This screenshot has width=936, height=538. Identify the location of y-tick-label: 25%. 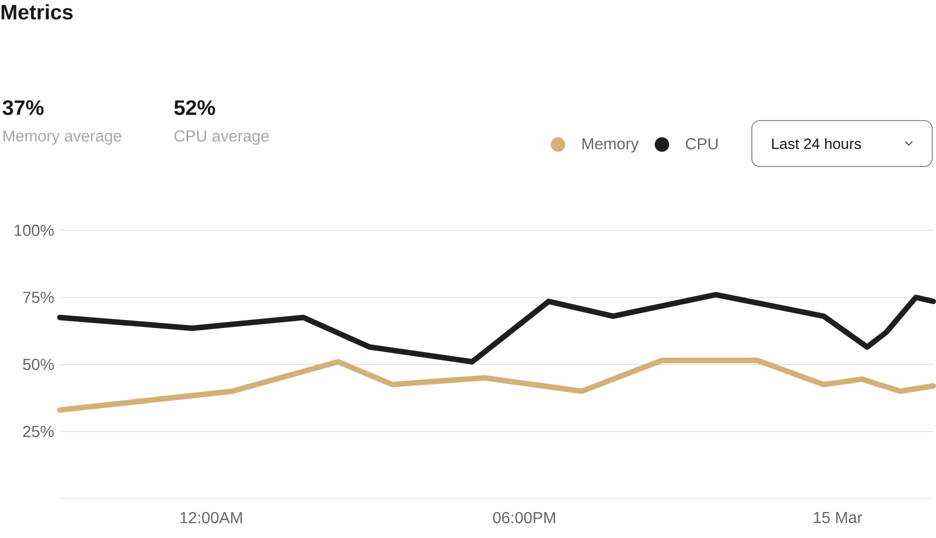
(38, 431).